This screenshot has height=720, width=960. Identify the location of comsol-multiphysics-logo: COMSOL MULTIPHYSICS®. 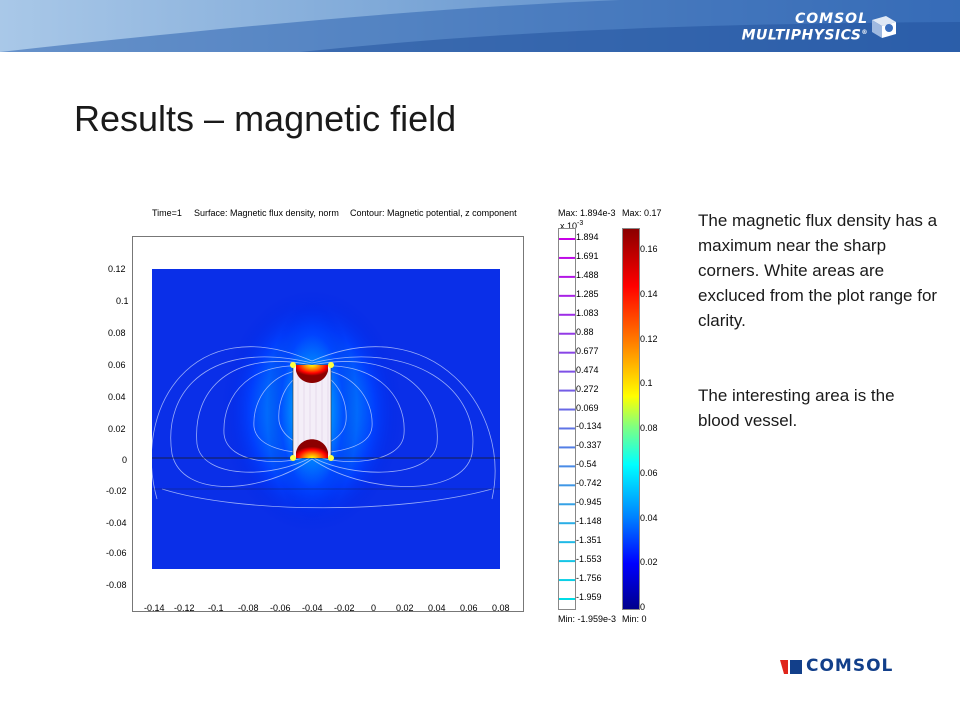
(804, 27).